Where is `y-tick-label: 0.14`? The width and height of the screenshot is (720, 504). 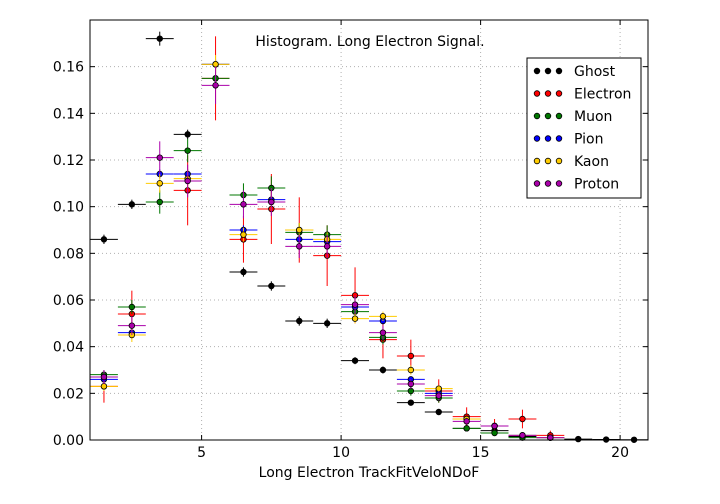
y-tick-label: 0.14 is located at coordinates (68, 114).